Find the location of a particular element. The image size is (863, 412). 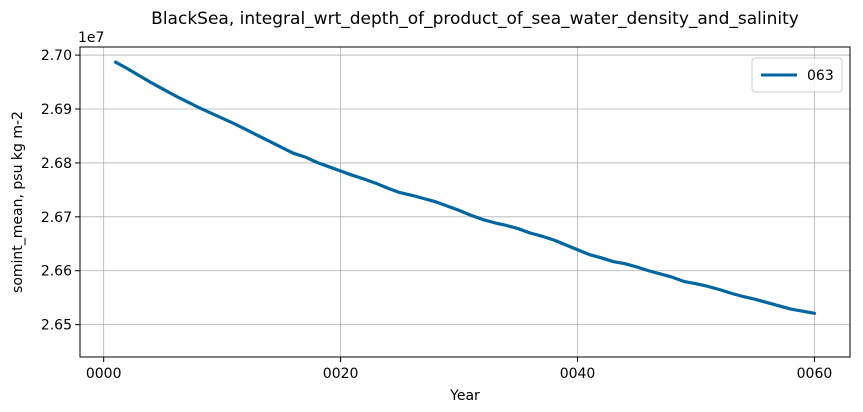

x-tick-label: 0060 is located at coordinates (815, 374).